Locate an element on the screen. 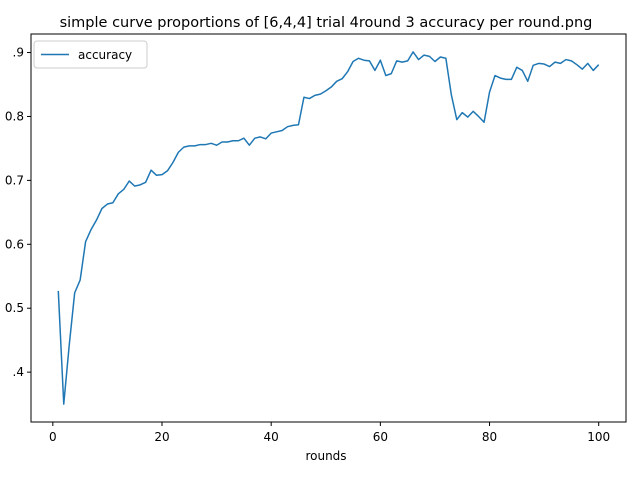 This screenshot has height=480, width=640. y-tick-label: 0.5 is located at coordinates (14, 308).